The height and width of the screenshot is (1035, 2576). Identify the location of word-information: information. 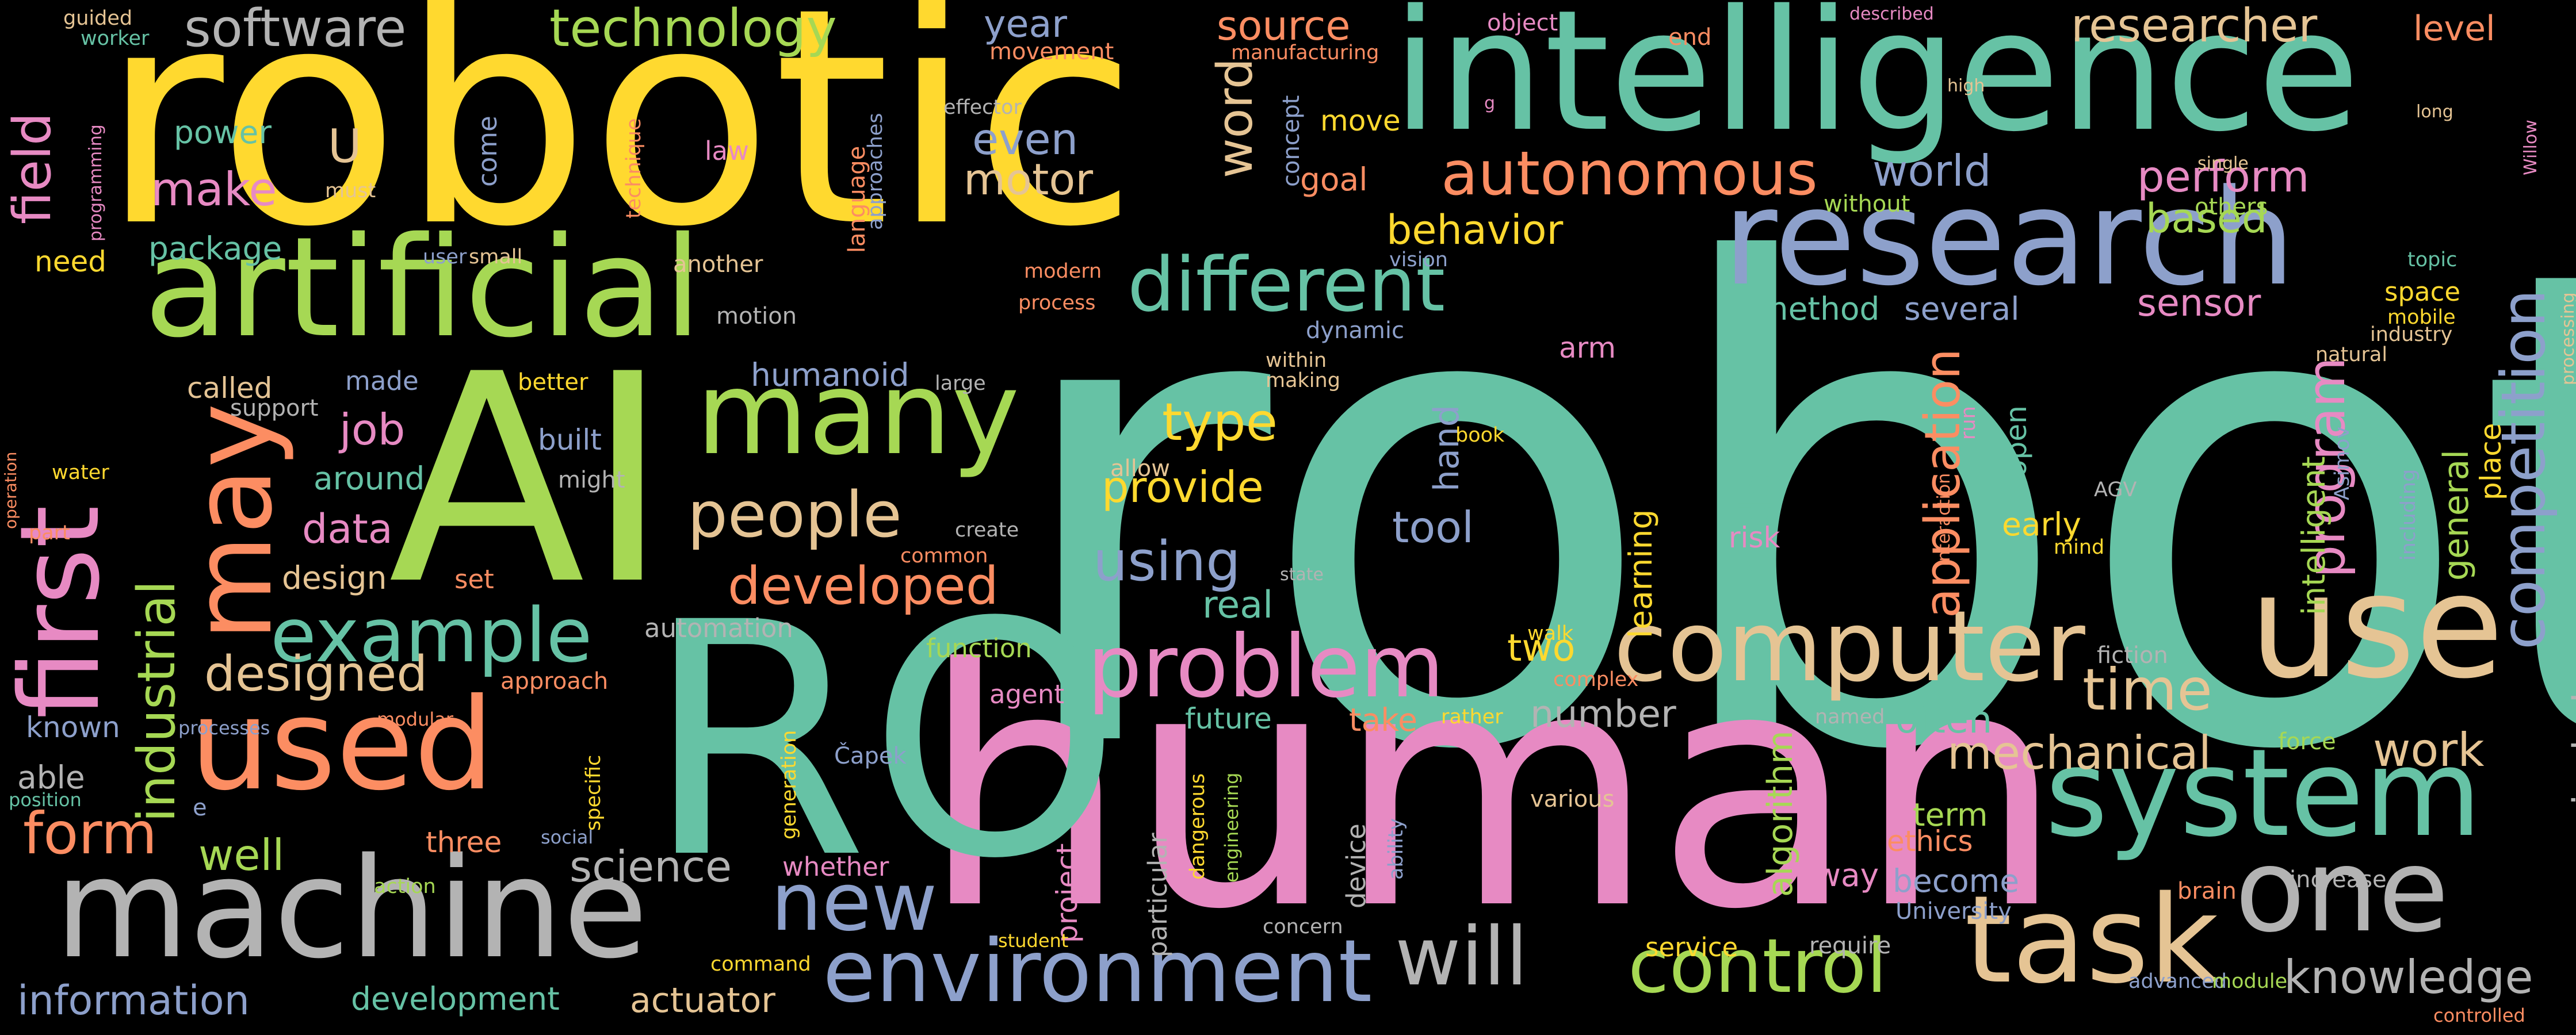
(133, 1000).